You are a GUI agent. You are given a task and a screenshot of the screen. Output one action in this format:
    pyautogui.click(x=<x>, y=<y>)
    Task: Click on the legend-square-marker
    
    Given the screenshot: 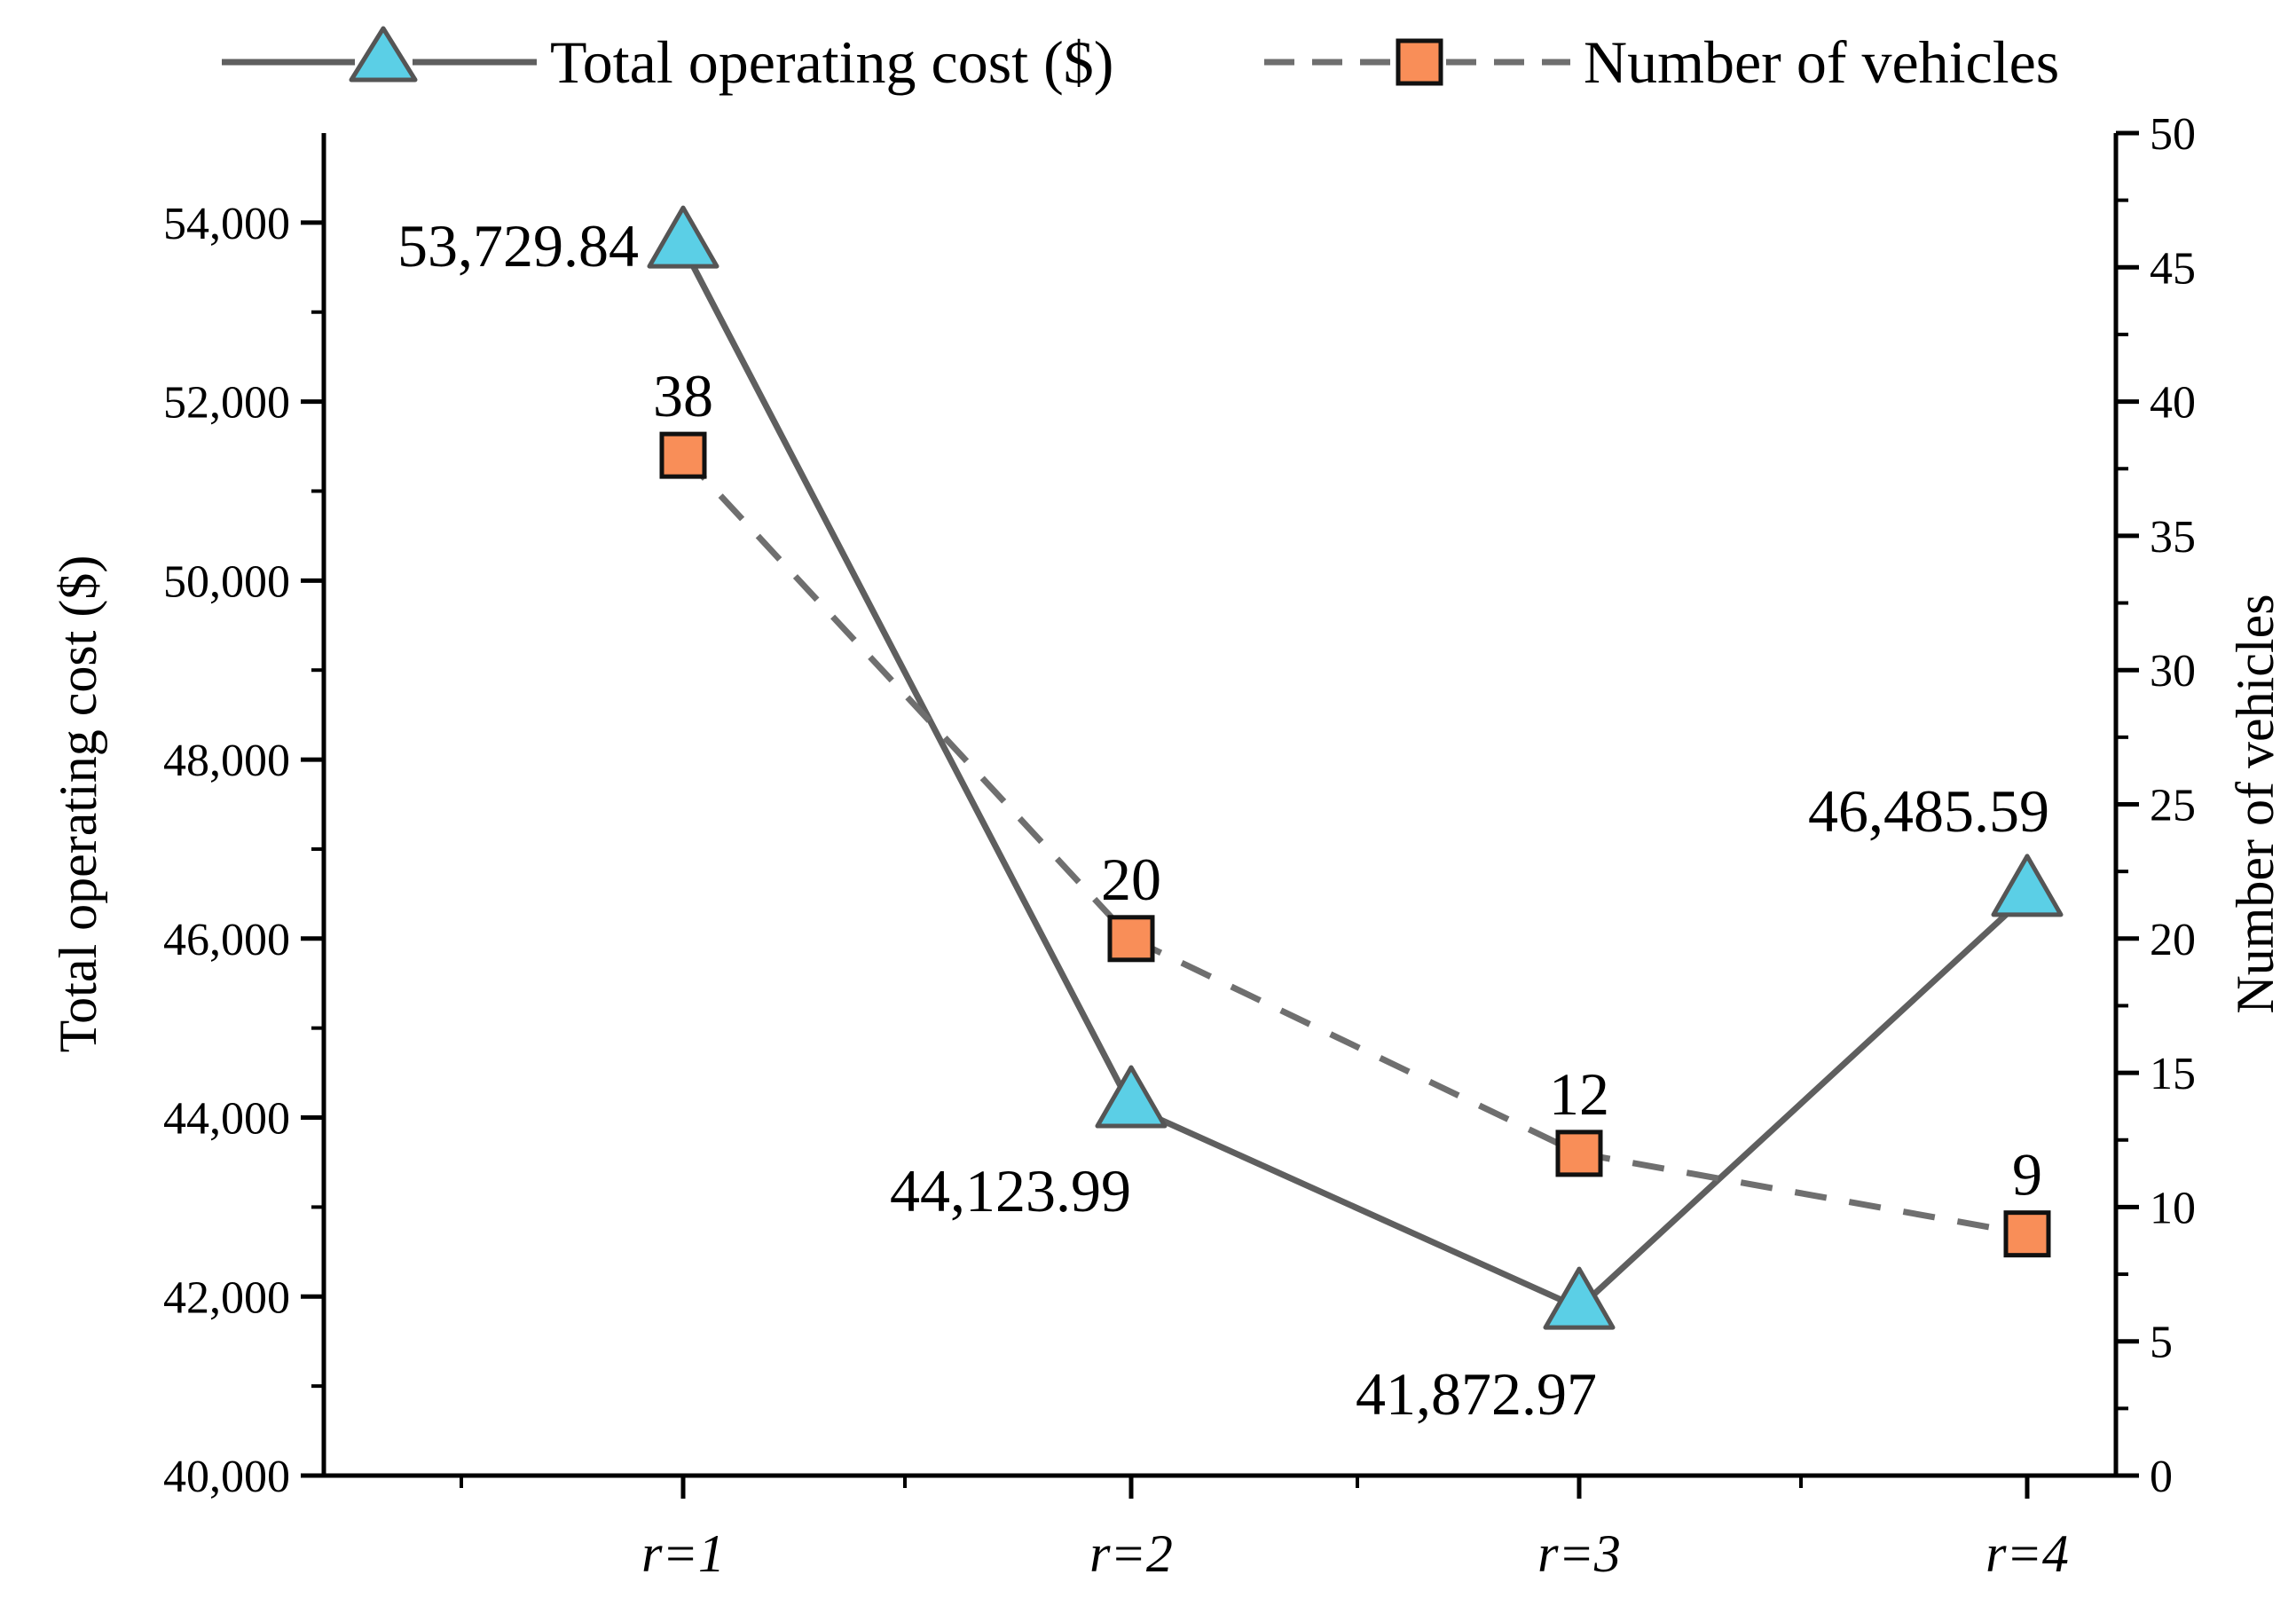 What is the action you would take?
    pyautogui.click(x=1419, y=62)
    